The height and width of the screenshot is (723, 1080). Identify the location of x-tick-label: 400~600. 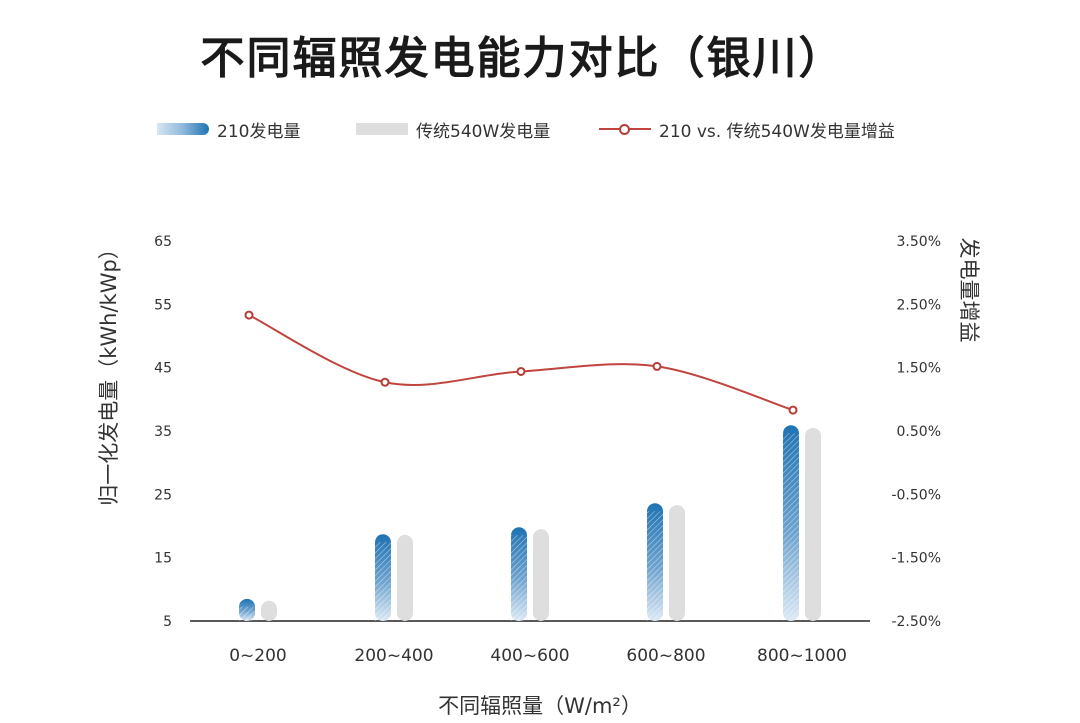
(529, 656).